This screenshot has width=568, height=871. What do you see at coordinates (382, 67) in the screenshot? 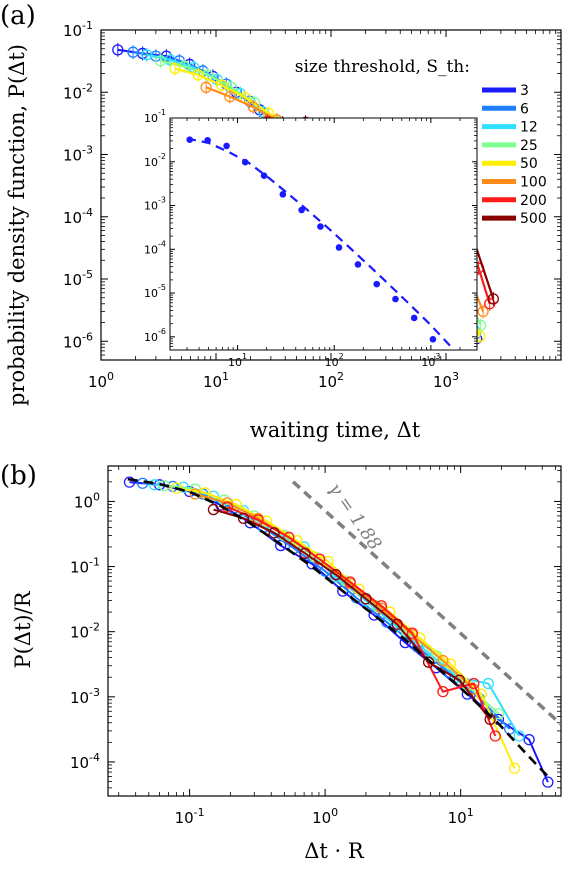
I see `legend-title: size threshold, S_th:` at bounding box center [382, 67].